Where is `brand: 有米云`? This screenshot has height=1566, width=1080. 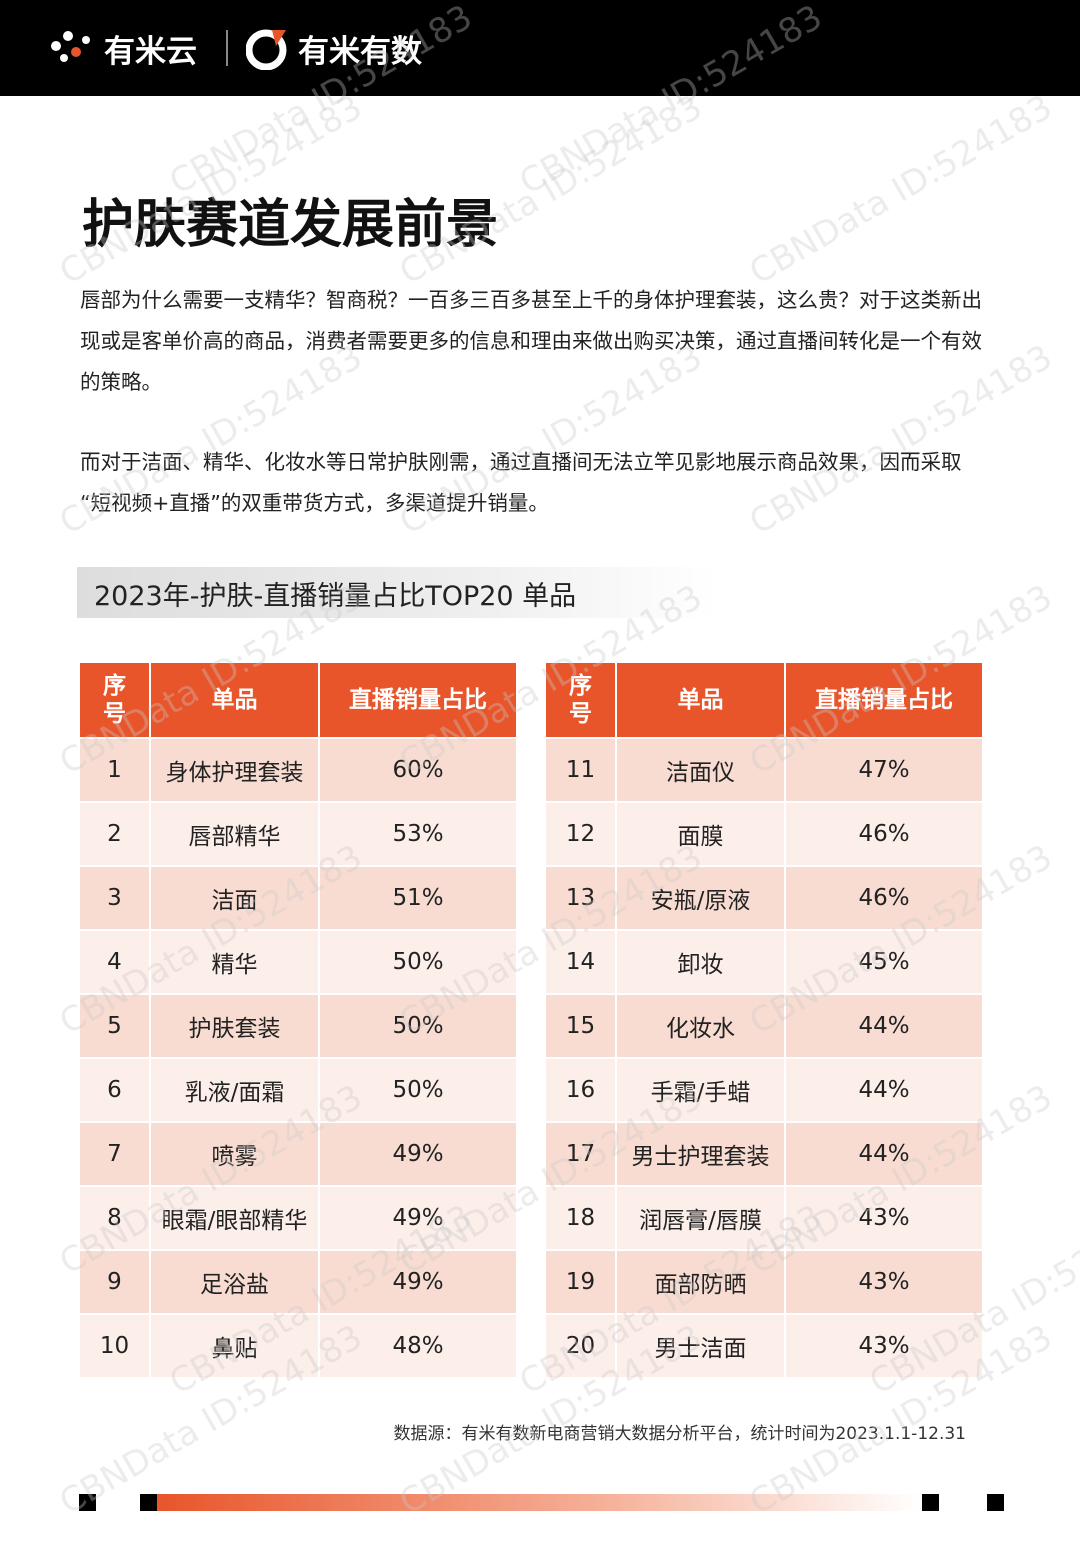
brand: 有米云 is located at coordinates (150, 52).